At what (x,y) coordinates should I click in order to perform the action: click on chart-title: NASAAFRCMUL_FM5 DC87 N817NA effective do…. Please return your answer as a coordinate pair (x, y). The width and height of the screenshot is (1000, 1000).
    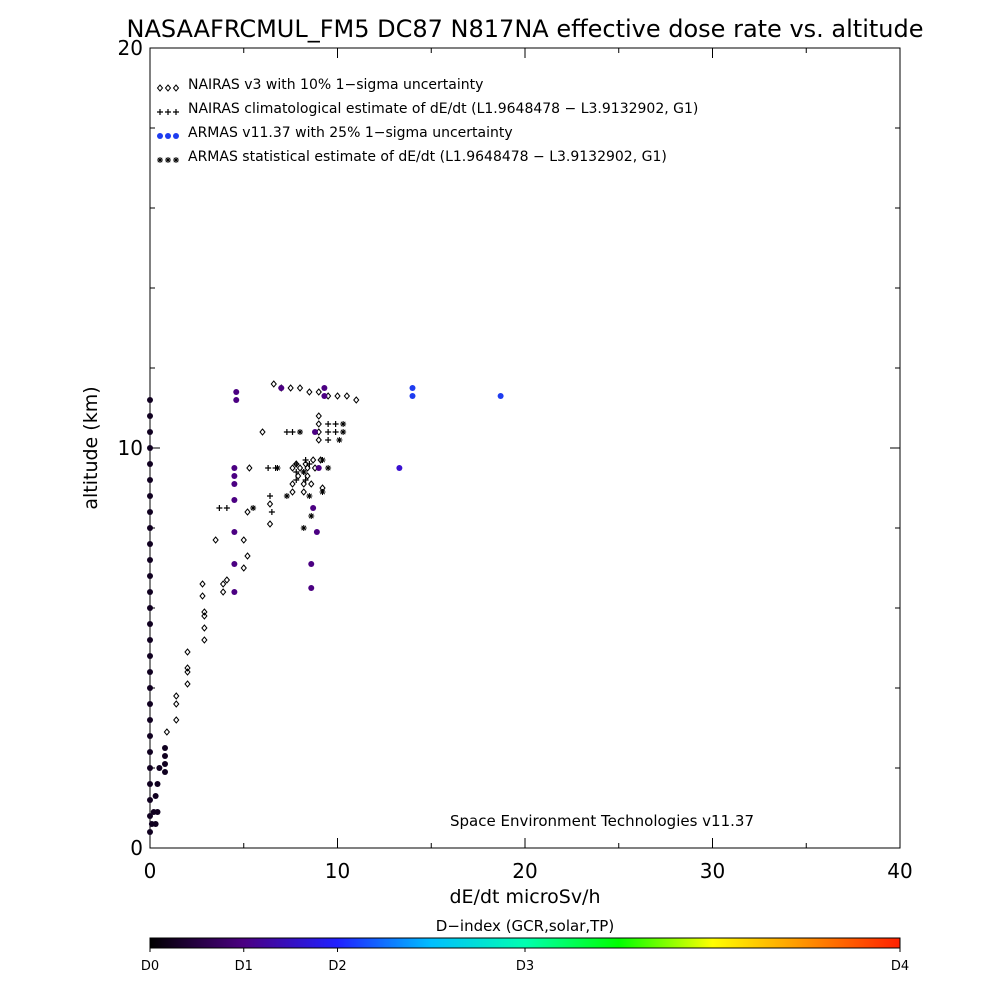
    Looking at the image, I should click on (525, 29).